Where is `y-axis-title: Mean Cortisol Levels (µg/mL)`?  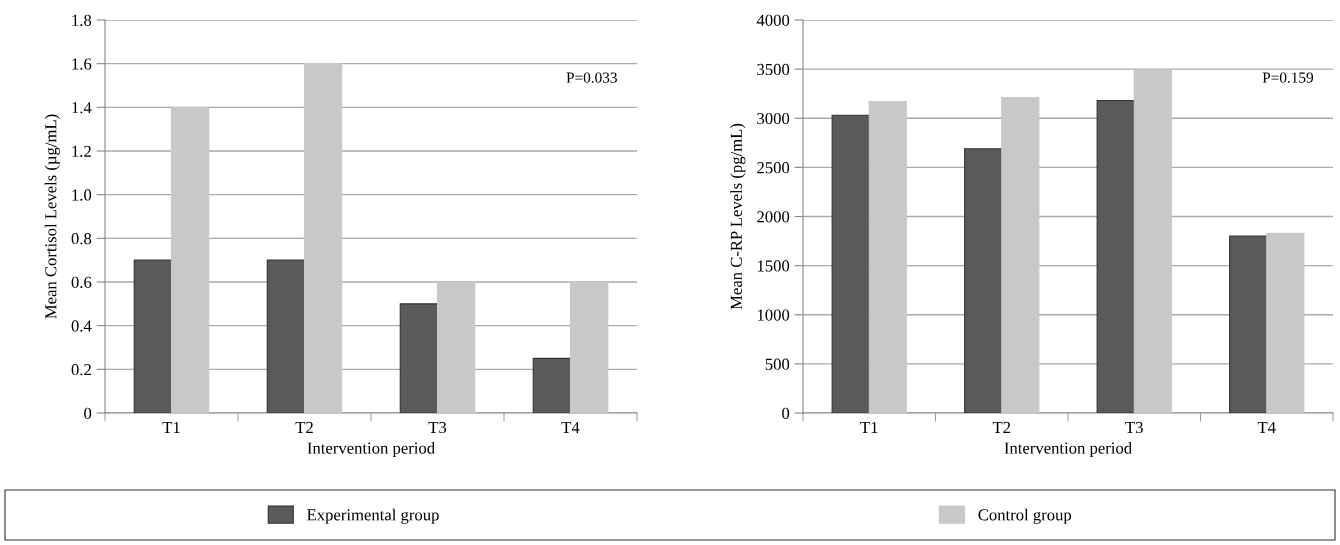 y-axis-title: Mean Cortisol Levels (µg/mL) is located at coordinates (52, 216).